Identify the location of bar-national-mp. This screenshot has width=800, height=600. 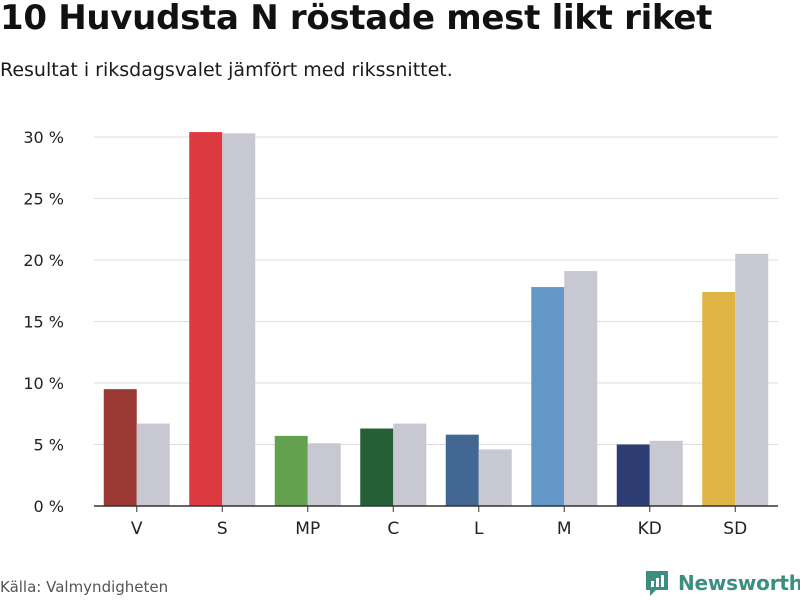
(324, 474).